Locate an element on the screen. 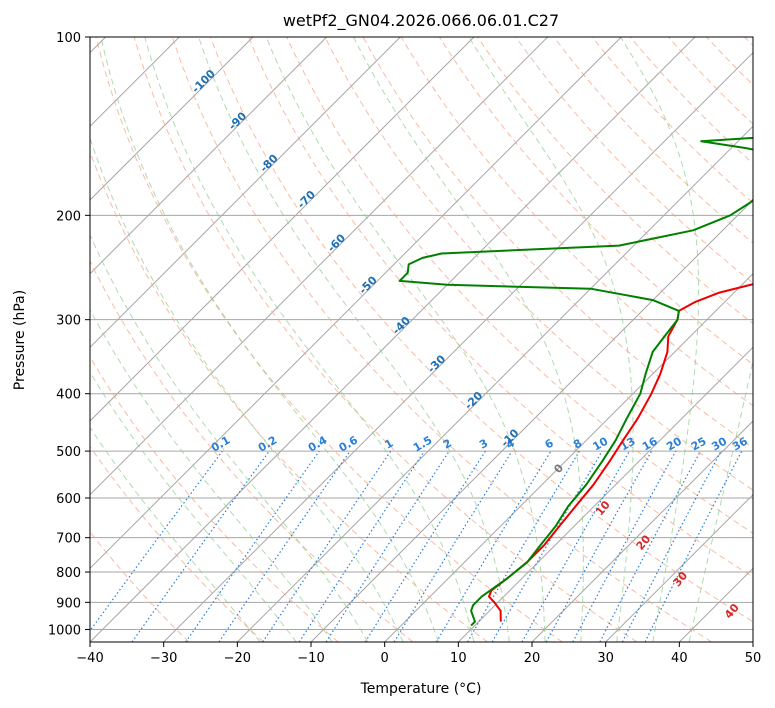 This screenshot has width=775, height=708. y-tick-label: 1000 is located at coordinates (64, 630).